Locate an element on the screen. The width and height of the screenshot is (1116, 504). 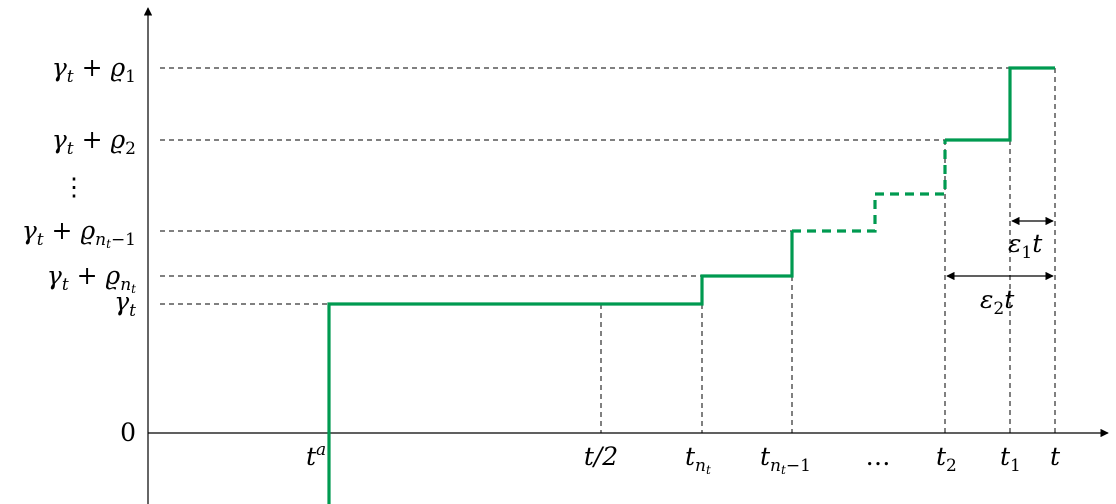
x-label-t-nt-minus1: tnt−1 is located at coordinates (785, 459).